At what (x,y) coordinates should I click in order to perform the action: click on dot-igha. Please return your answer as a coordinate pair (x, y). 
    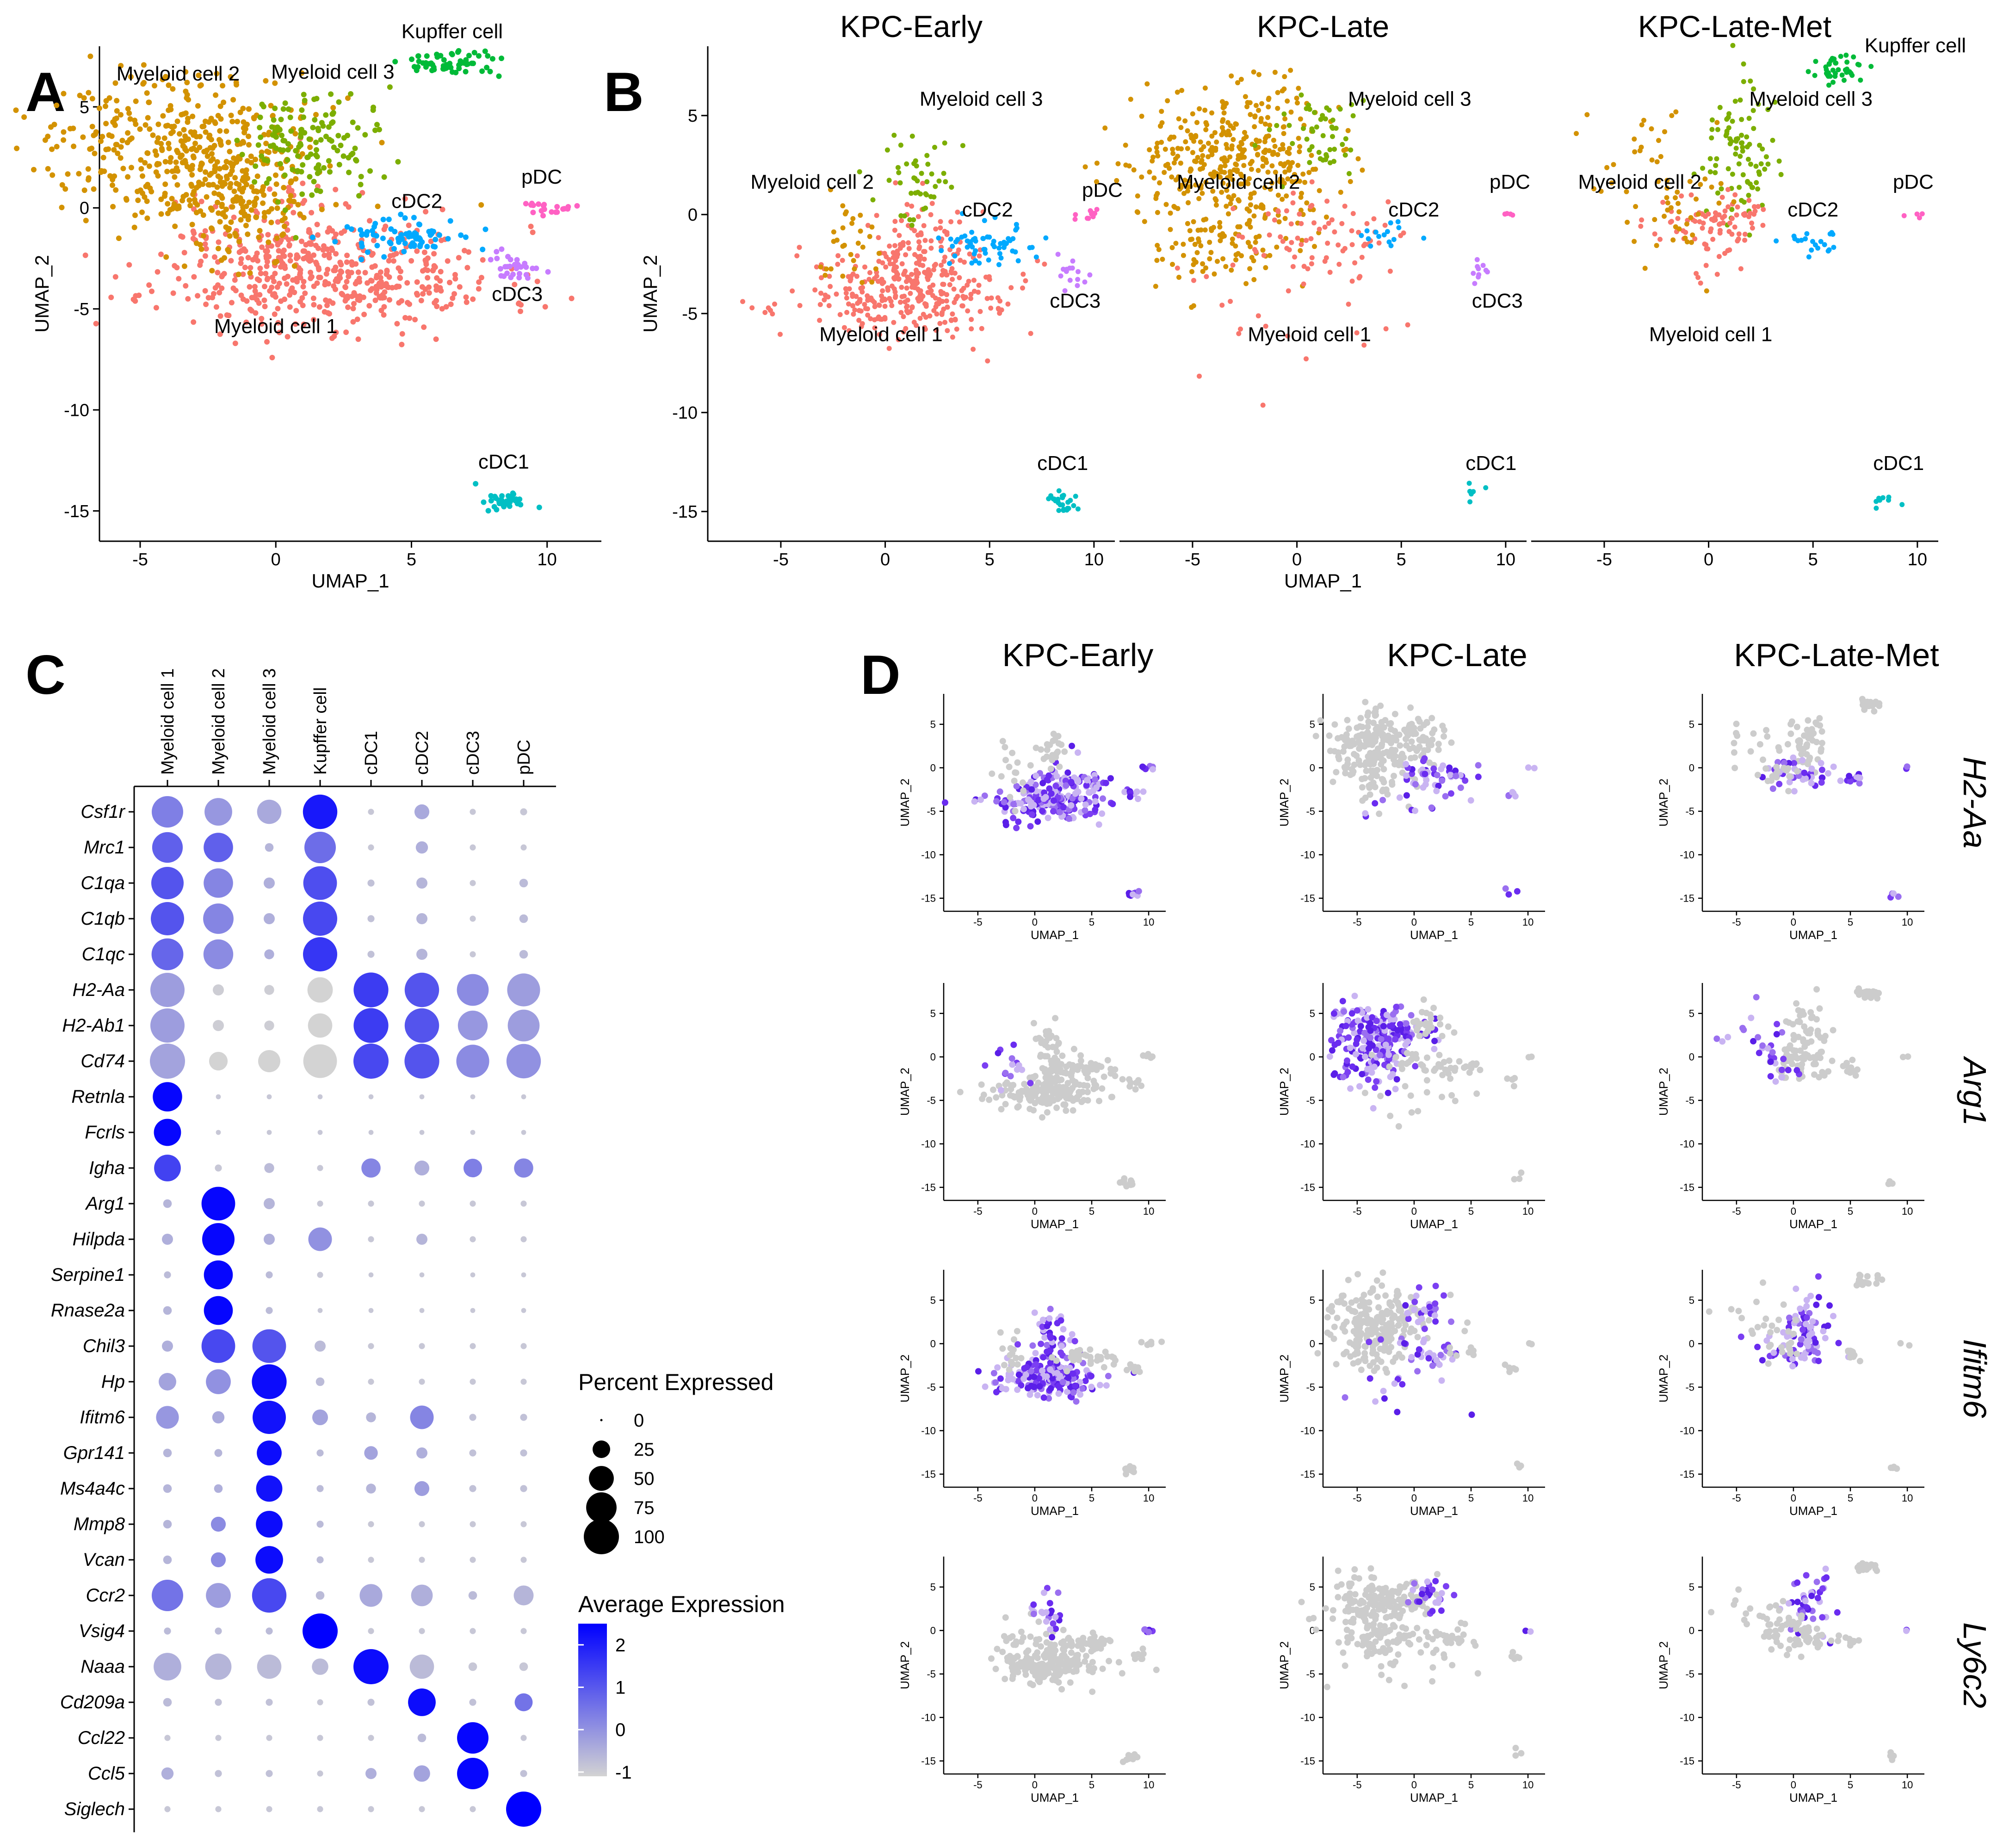
    Looking at the image, I should click on (422, 1168).